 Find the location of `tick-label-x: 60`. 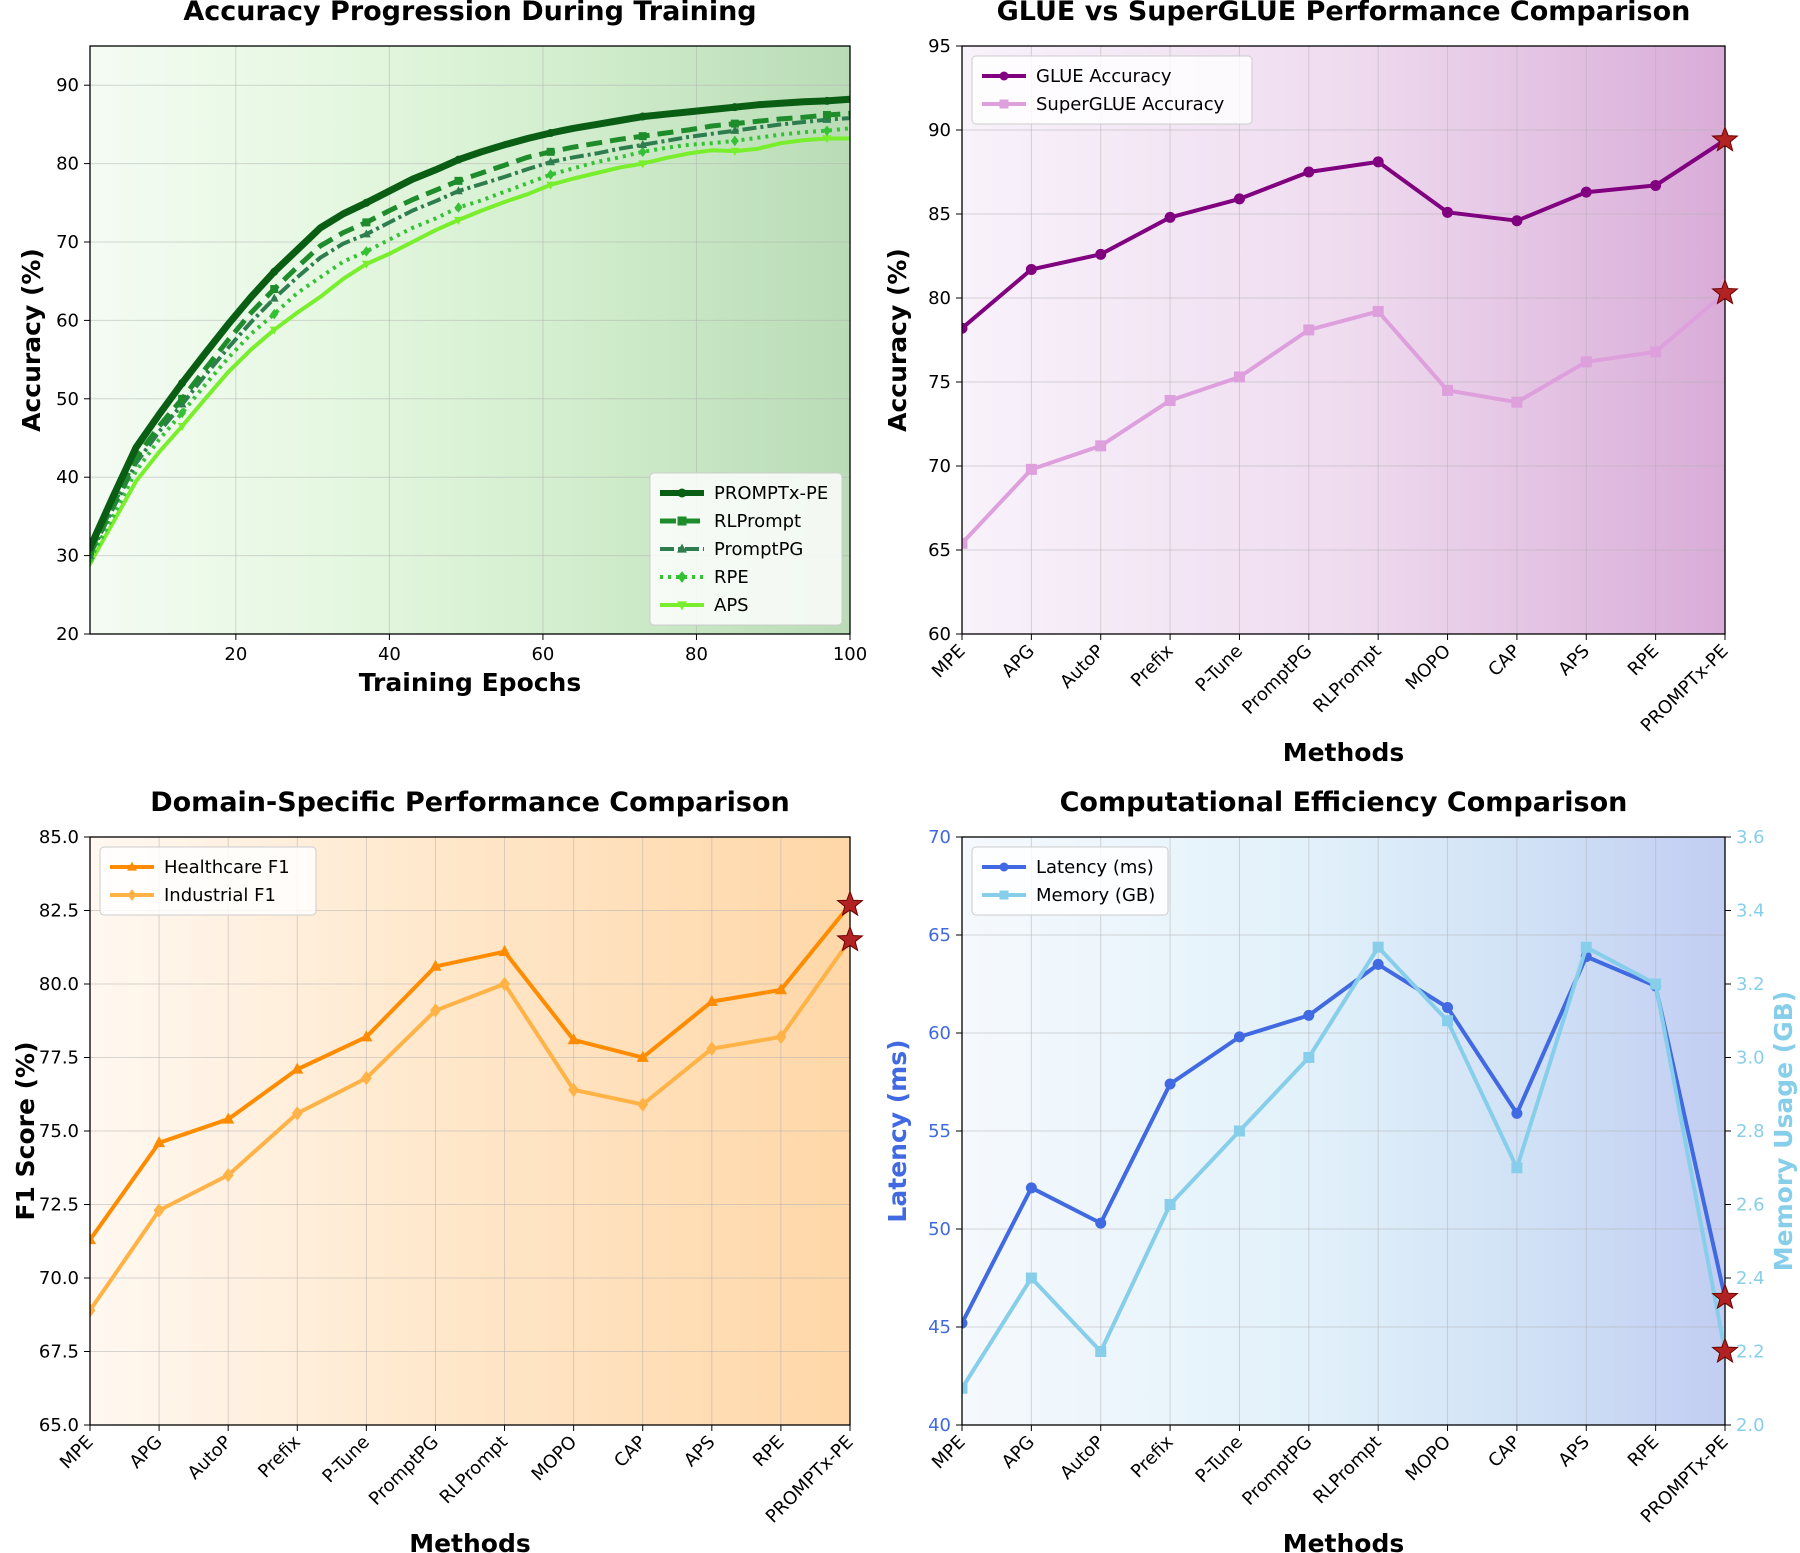

tick-label-x: 60 is located at coordinates (542, 654).